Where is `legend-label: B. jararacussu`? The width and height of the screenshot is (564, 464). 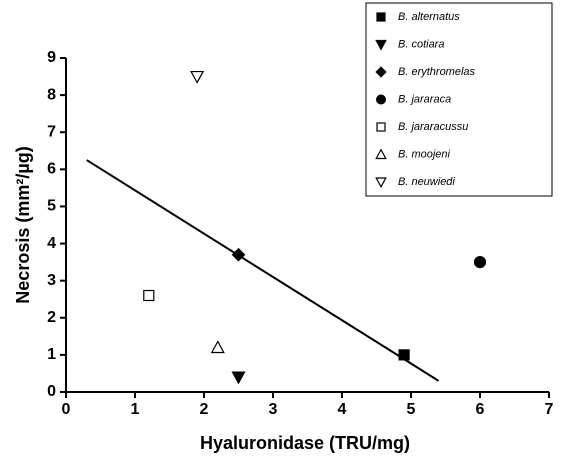
legend-label: B. jararacussu is located at coordinates (433, 127).